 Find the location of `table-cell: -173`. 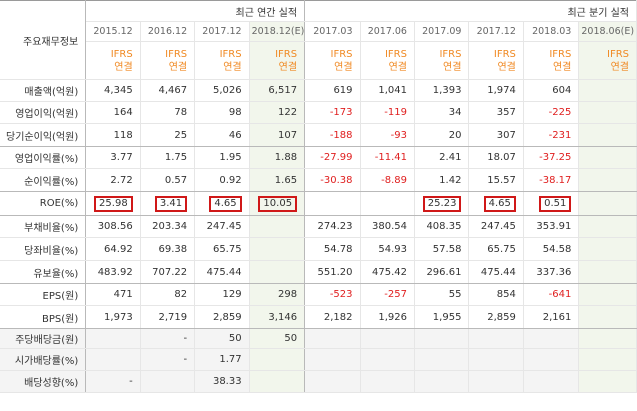

table-cell: -173 is located at coordinates (332, 112).